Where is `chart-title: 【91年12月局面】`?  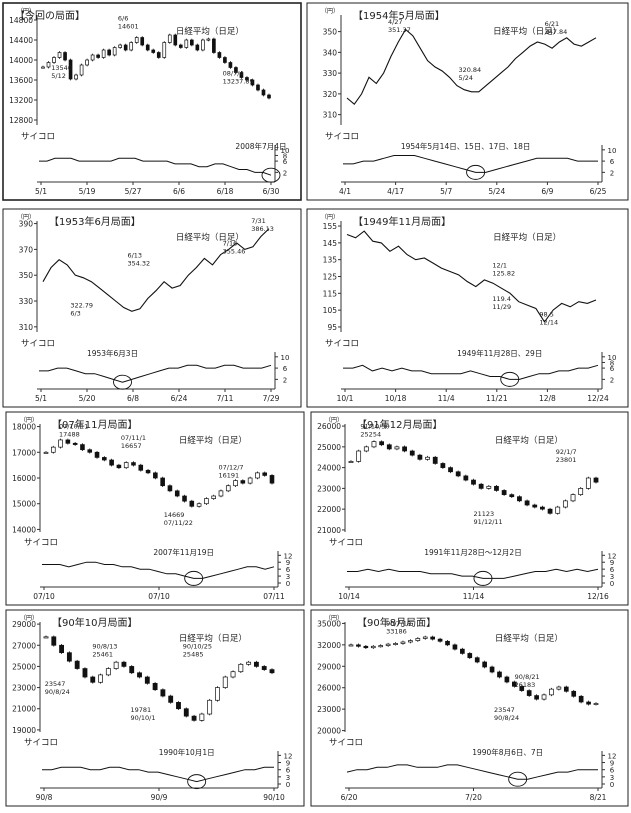
chart-title: 【91年12月局面】 is located at coordinates (399, 424).